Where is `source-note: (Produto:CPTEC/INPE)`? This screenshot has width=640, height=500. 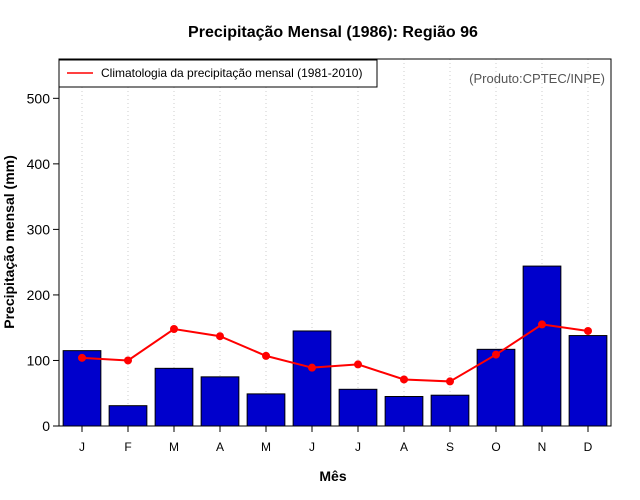 source-note: (Produto:CPTEC/INPE) is located at coordinates (537, 78).